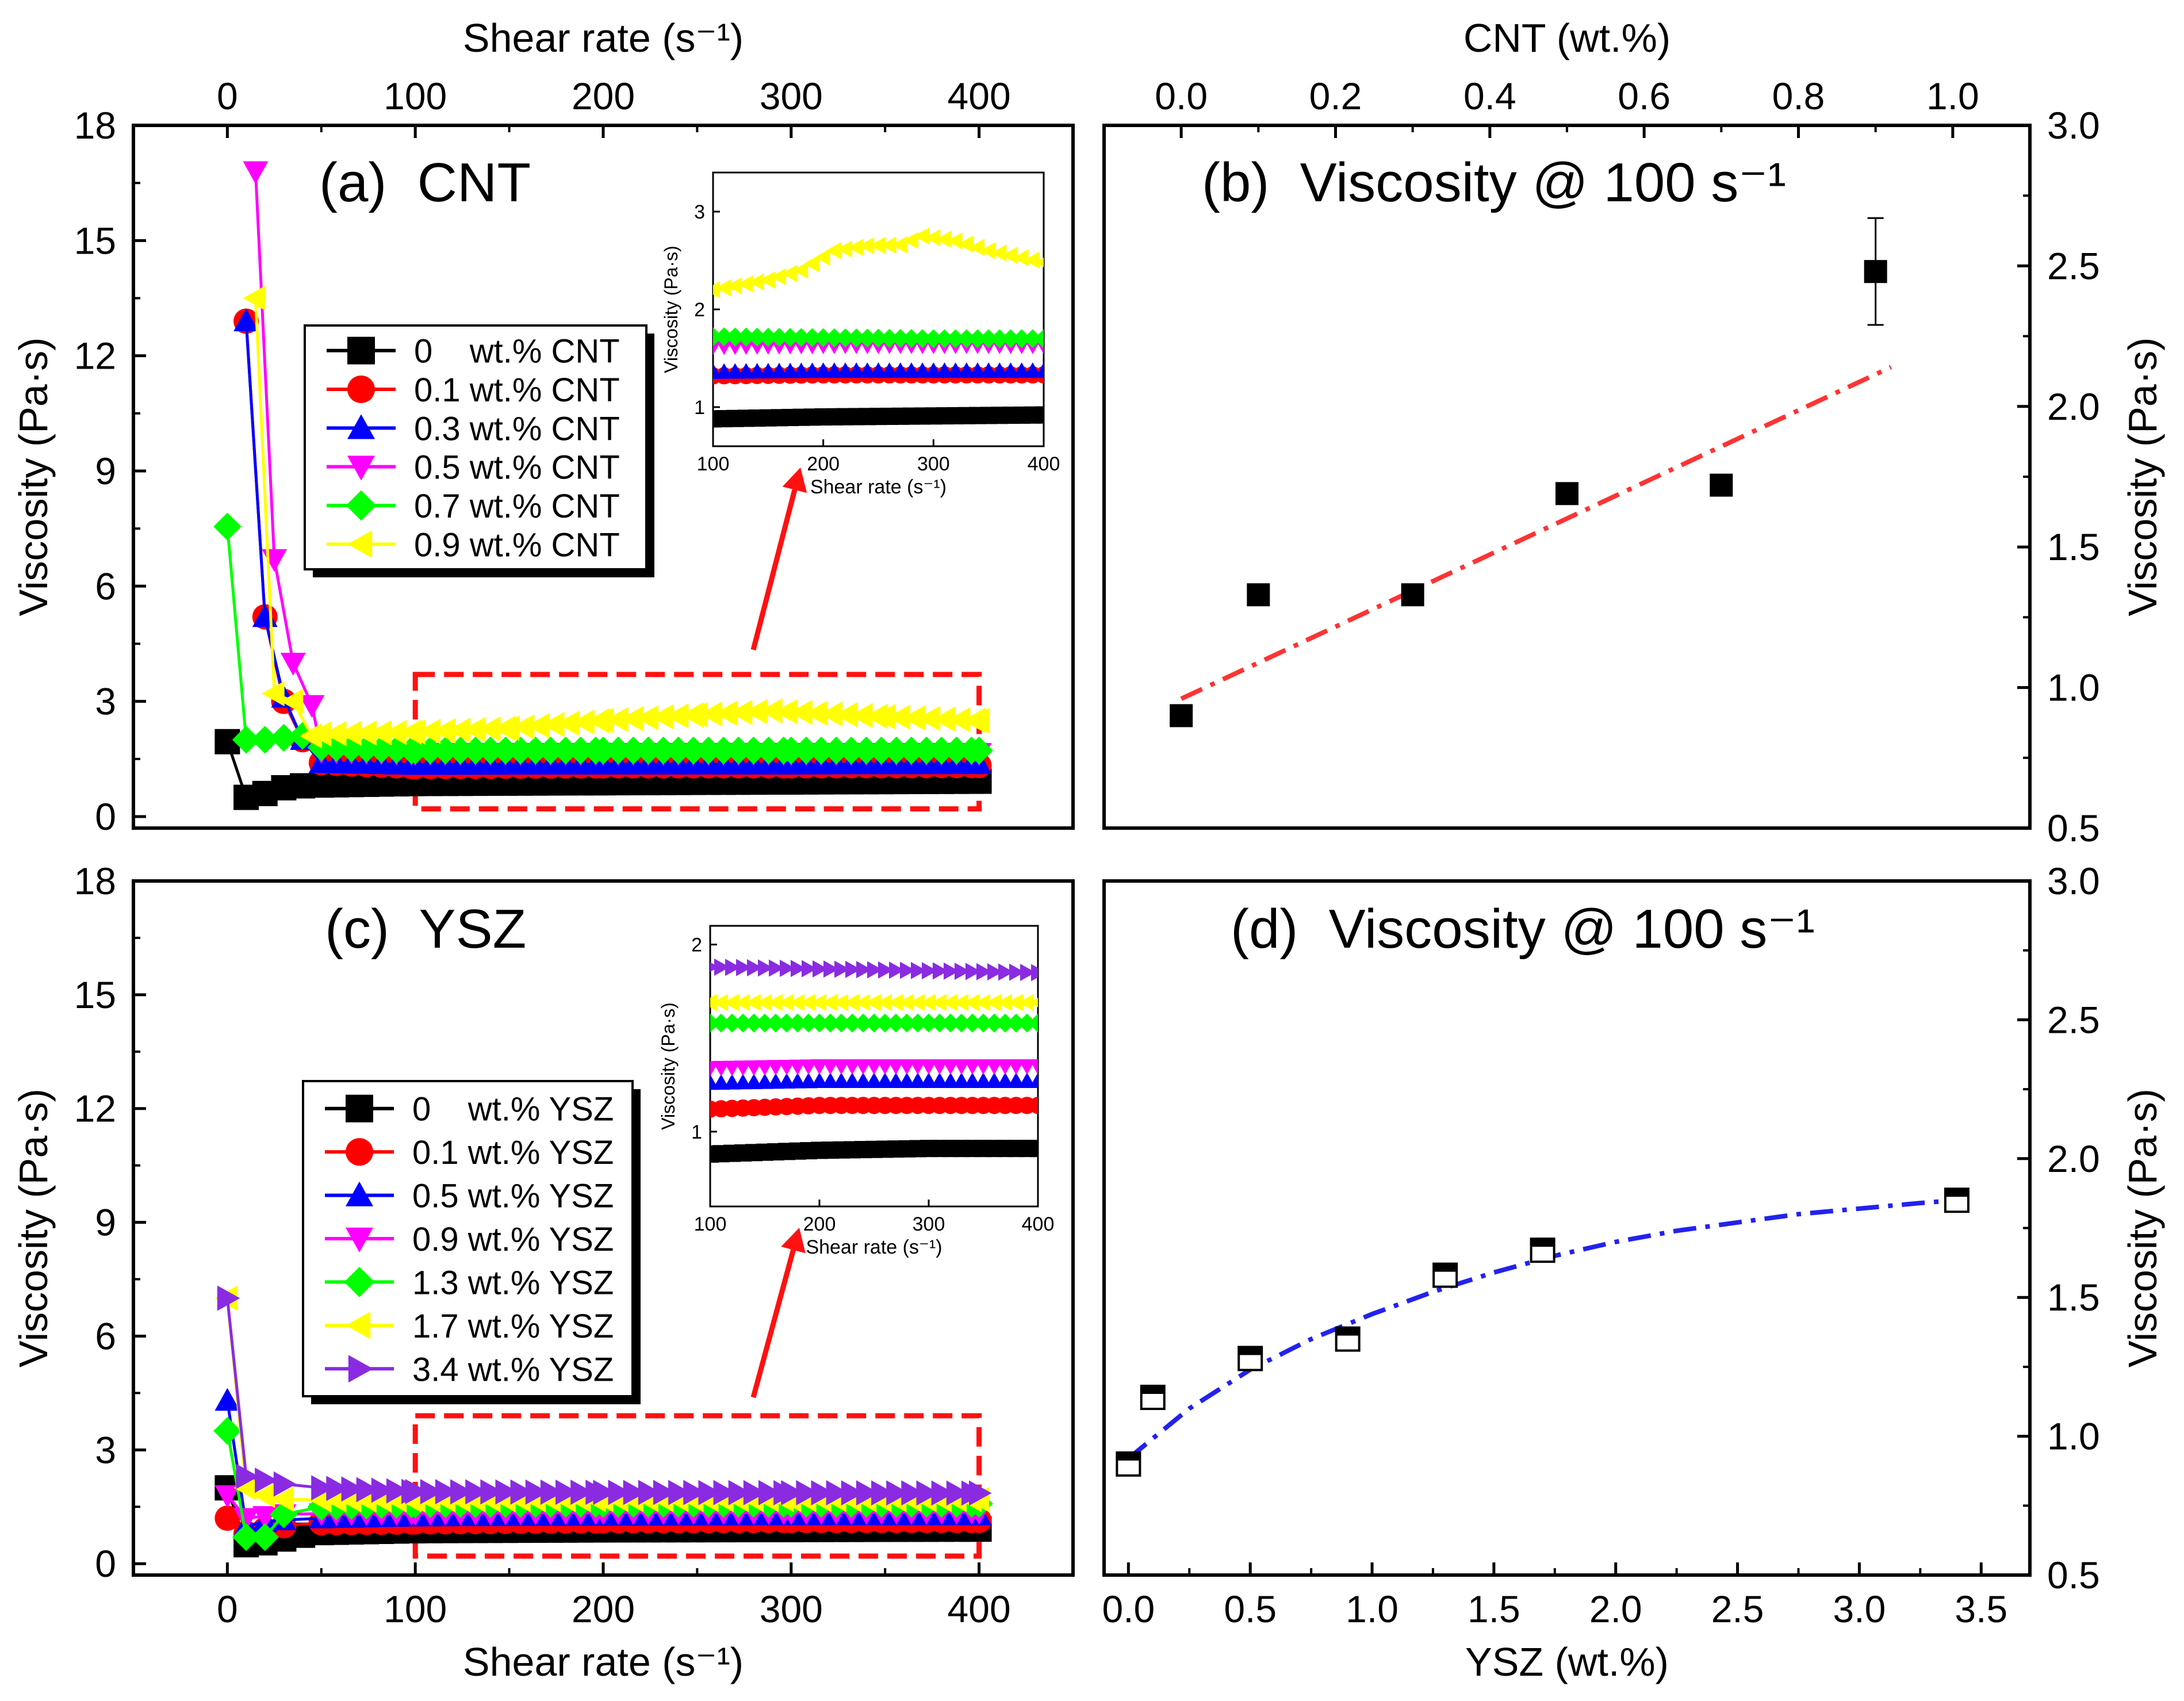  Describe the element at coordinates (979, 96) in the screenshot. I see `x-tick-label: 400` at that location.